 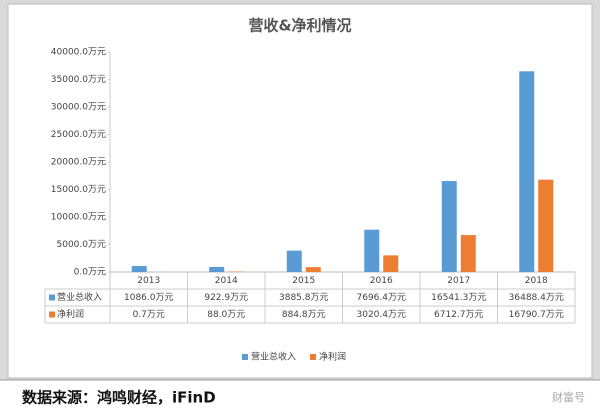 What do you see at coordinates (459, 315) in the screenshot?
I see `table-value: 6712.7万元` at bounding box center [459, 315].